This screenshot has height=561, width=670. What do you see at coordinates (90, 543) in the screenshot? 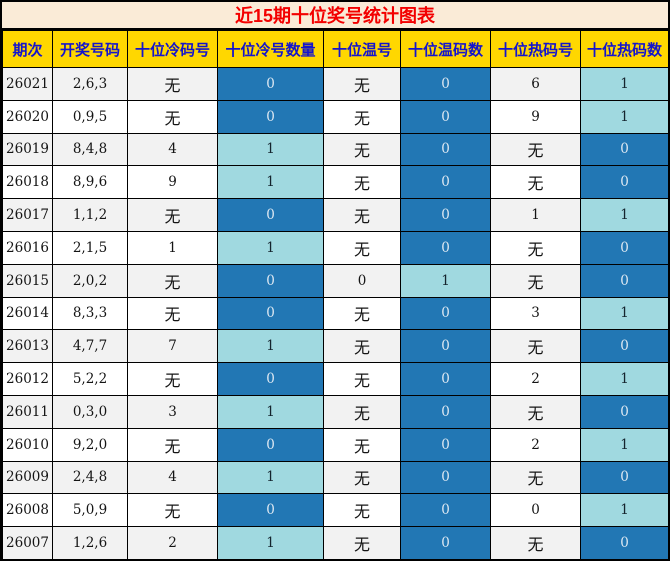
I see `table-cell: 1,2,6` at bounding box center [90, 543].